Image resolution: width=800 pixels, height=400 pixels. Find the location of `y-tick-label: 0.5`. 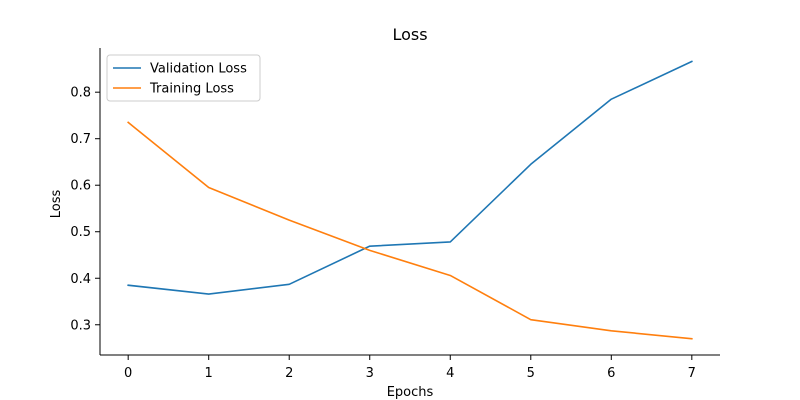

y-tick-label: 0.5 is located at coordinates (80, 232).